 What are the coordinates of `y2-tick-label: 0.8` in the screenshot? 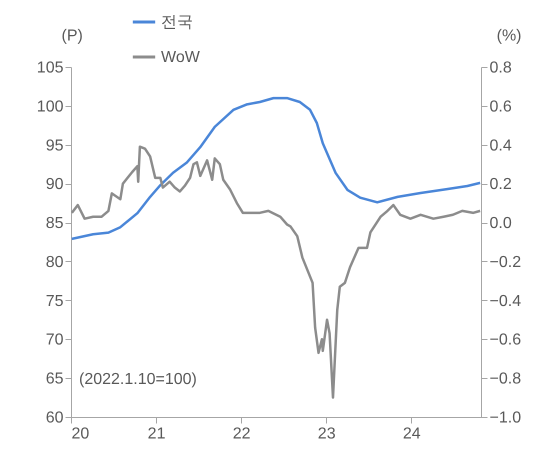 It's located at (501, 68).